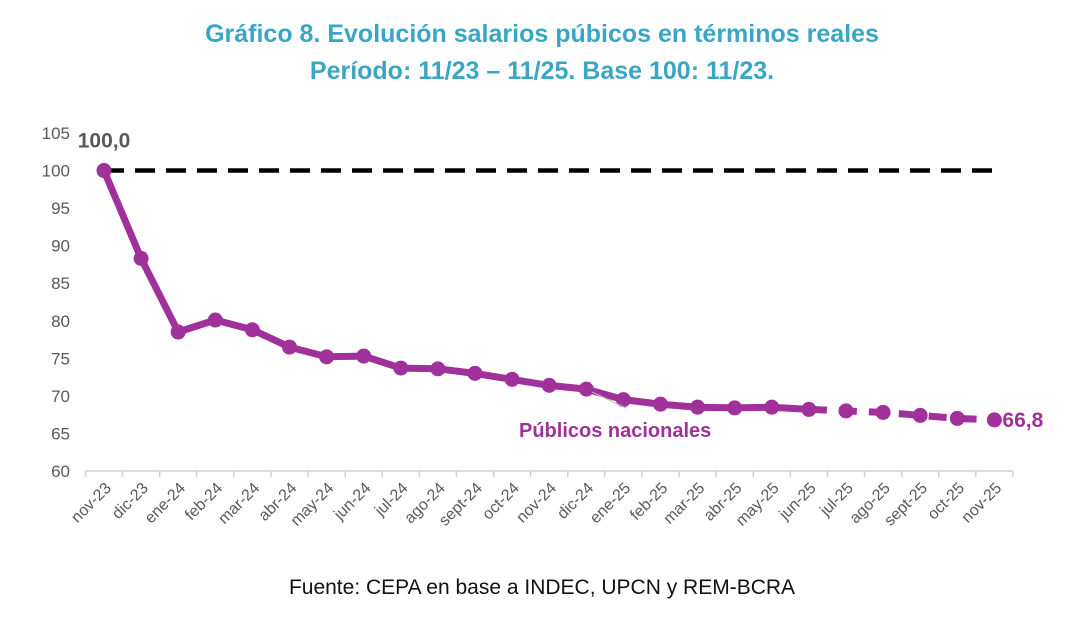 The height and width of the screenshot is (620, 1084). I want to click on x-tick-label: jun-25, so click(798, 502).